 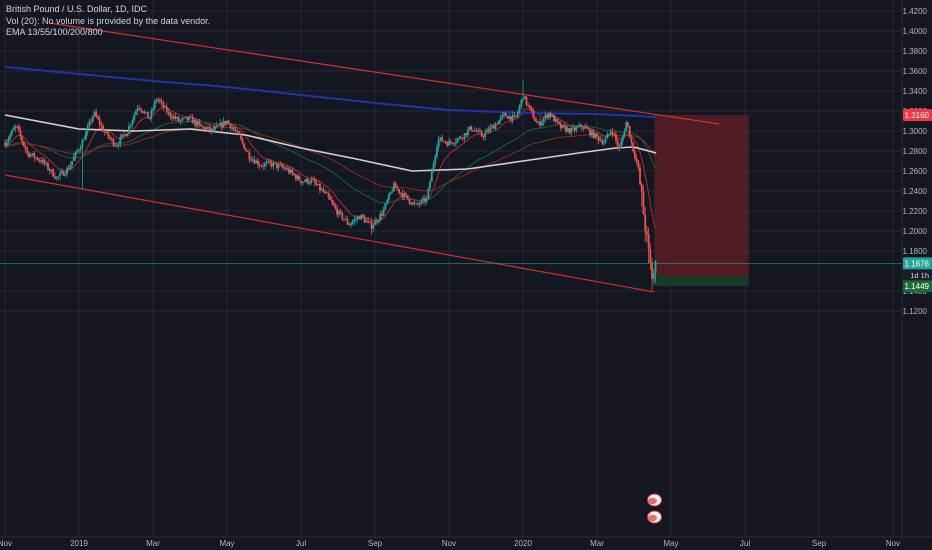 I want to click on event-markers, so click(x=654, y=508).